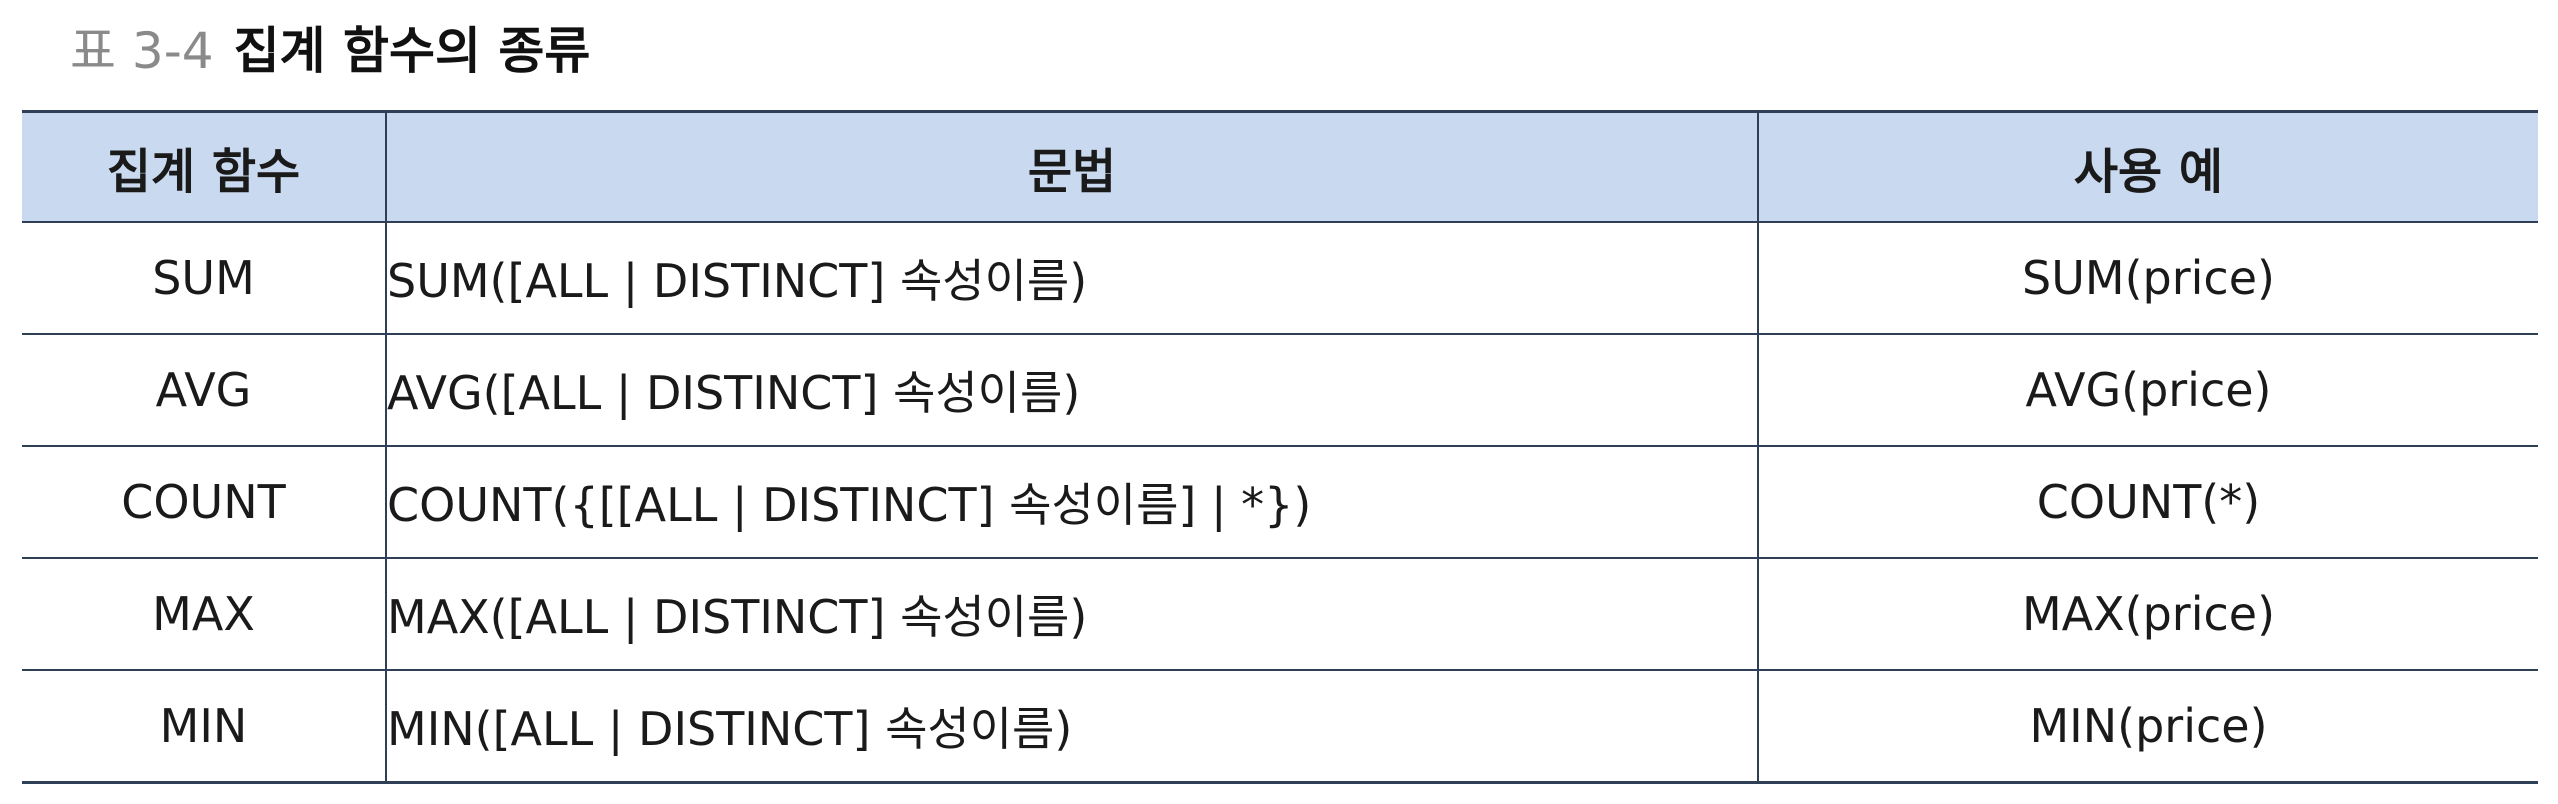 The width and height of the screenshot is (2558, 804). Describe the element at coordinates (2147, 502) in the screenshot. I see `example-cell: COUNT(*)` at that location.